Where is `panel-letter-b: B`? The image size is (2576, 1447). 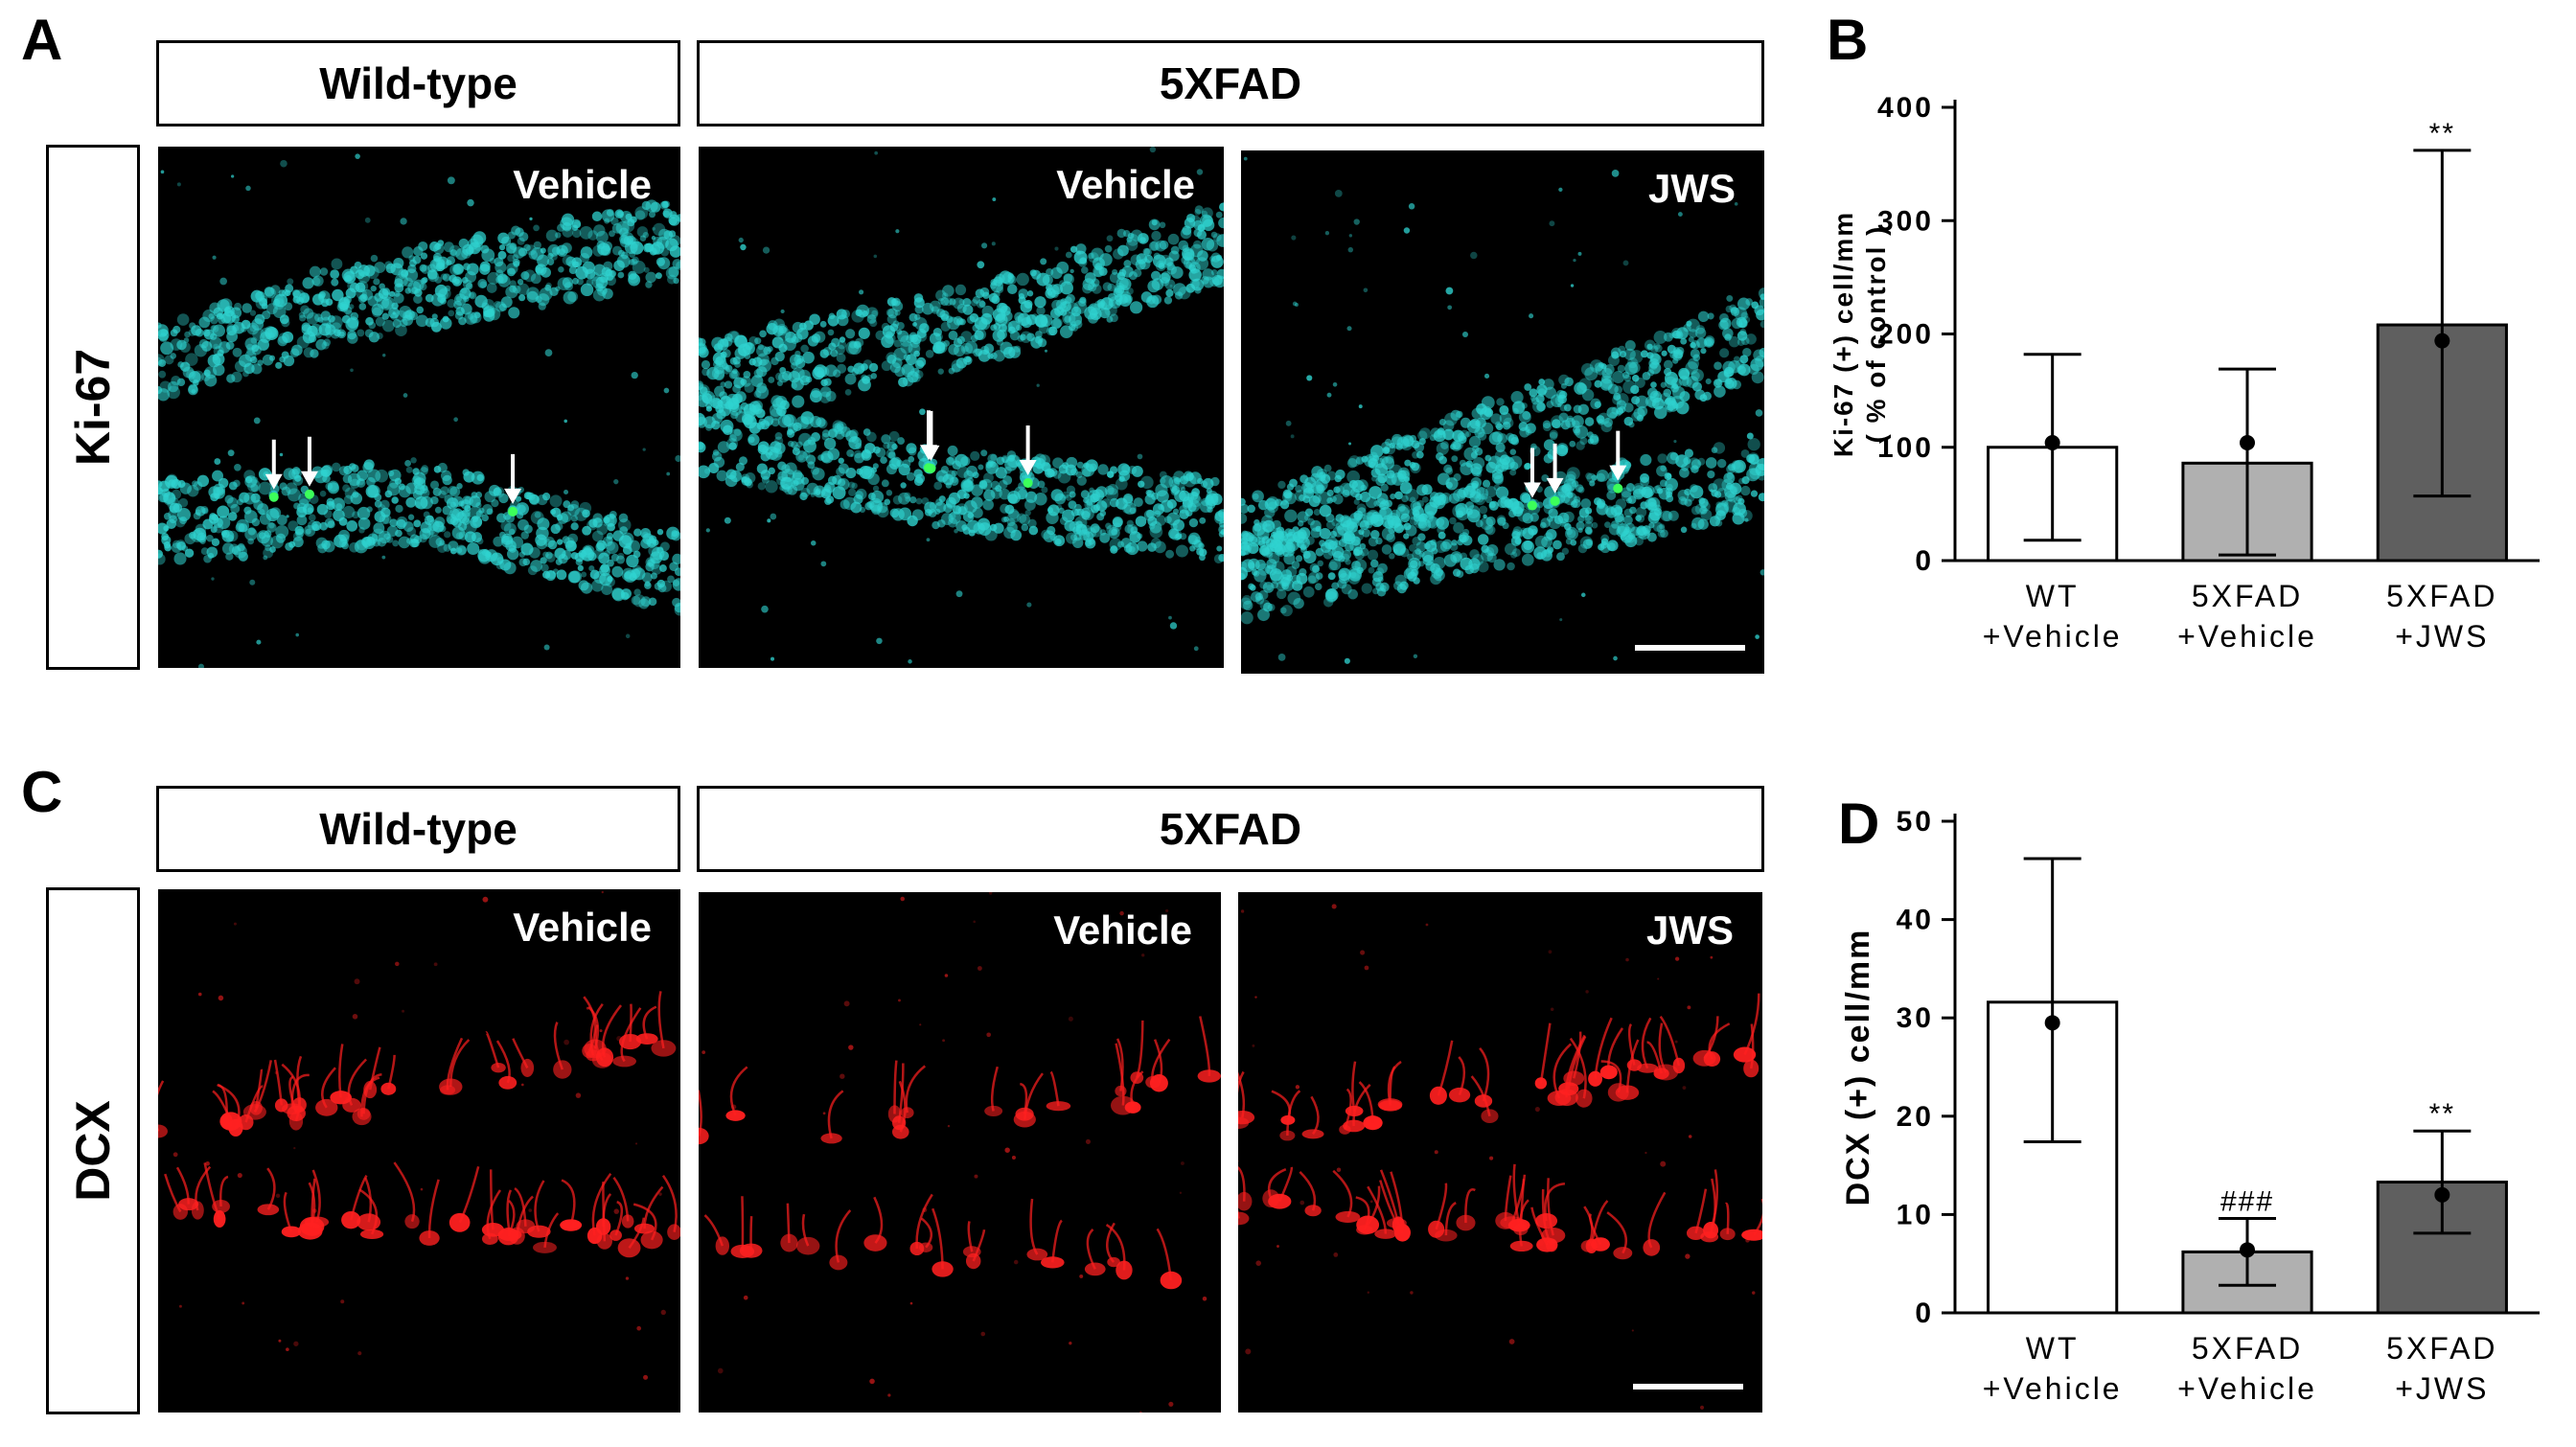
panel-letter-b: B is located at coordinates (1848, 40).